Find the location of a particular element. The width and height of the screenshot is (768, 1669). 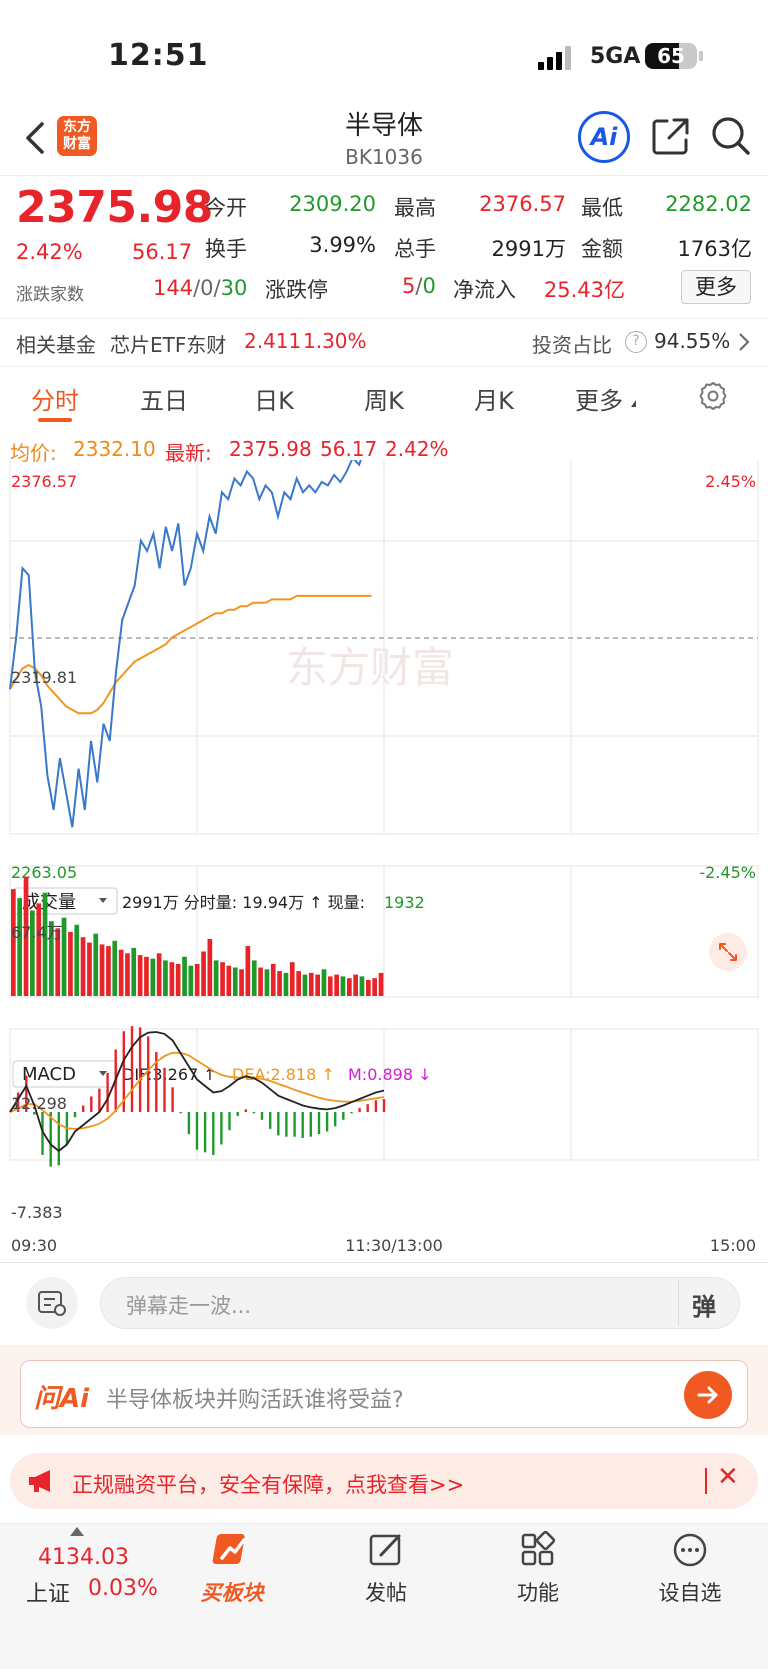

chevron-right-icon is located at coordinates (744, 342).